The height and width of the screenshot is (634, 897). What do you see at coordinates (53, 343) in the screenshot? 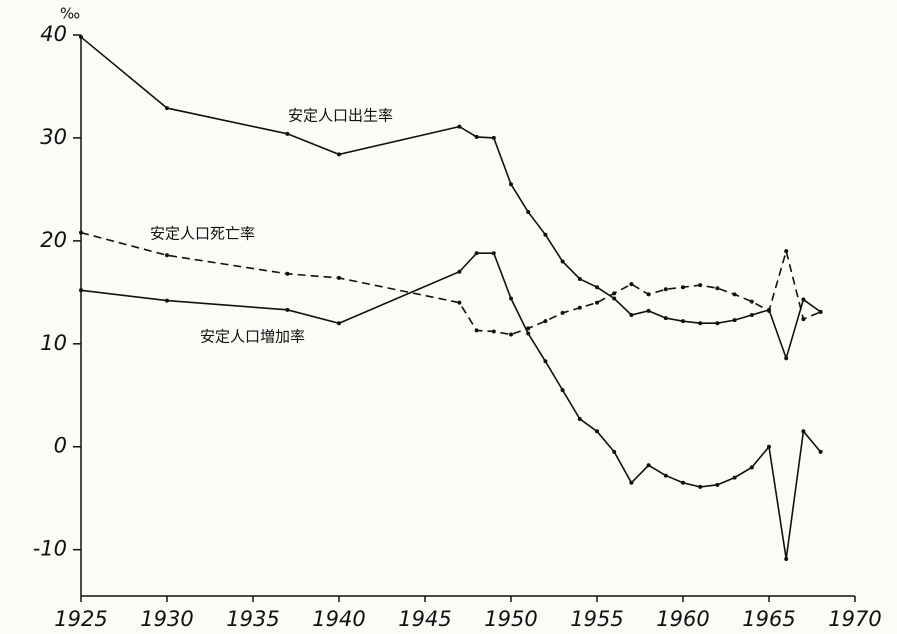
I see `y-tick-label: 10` at bounding box center [53, 343].